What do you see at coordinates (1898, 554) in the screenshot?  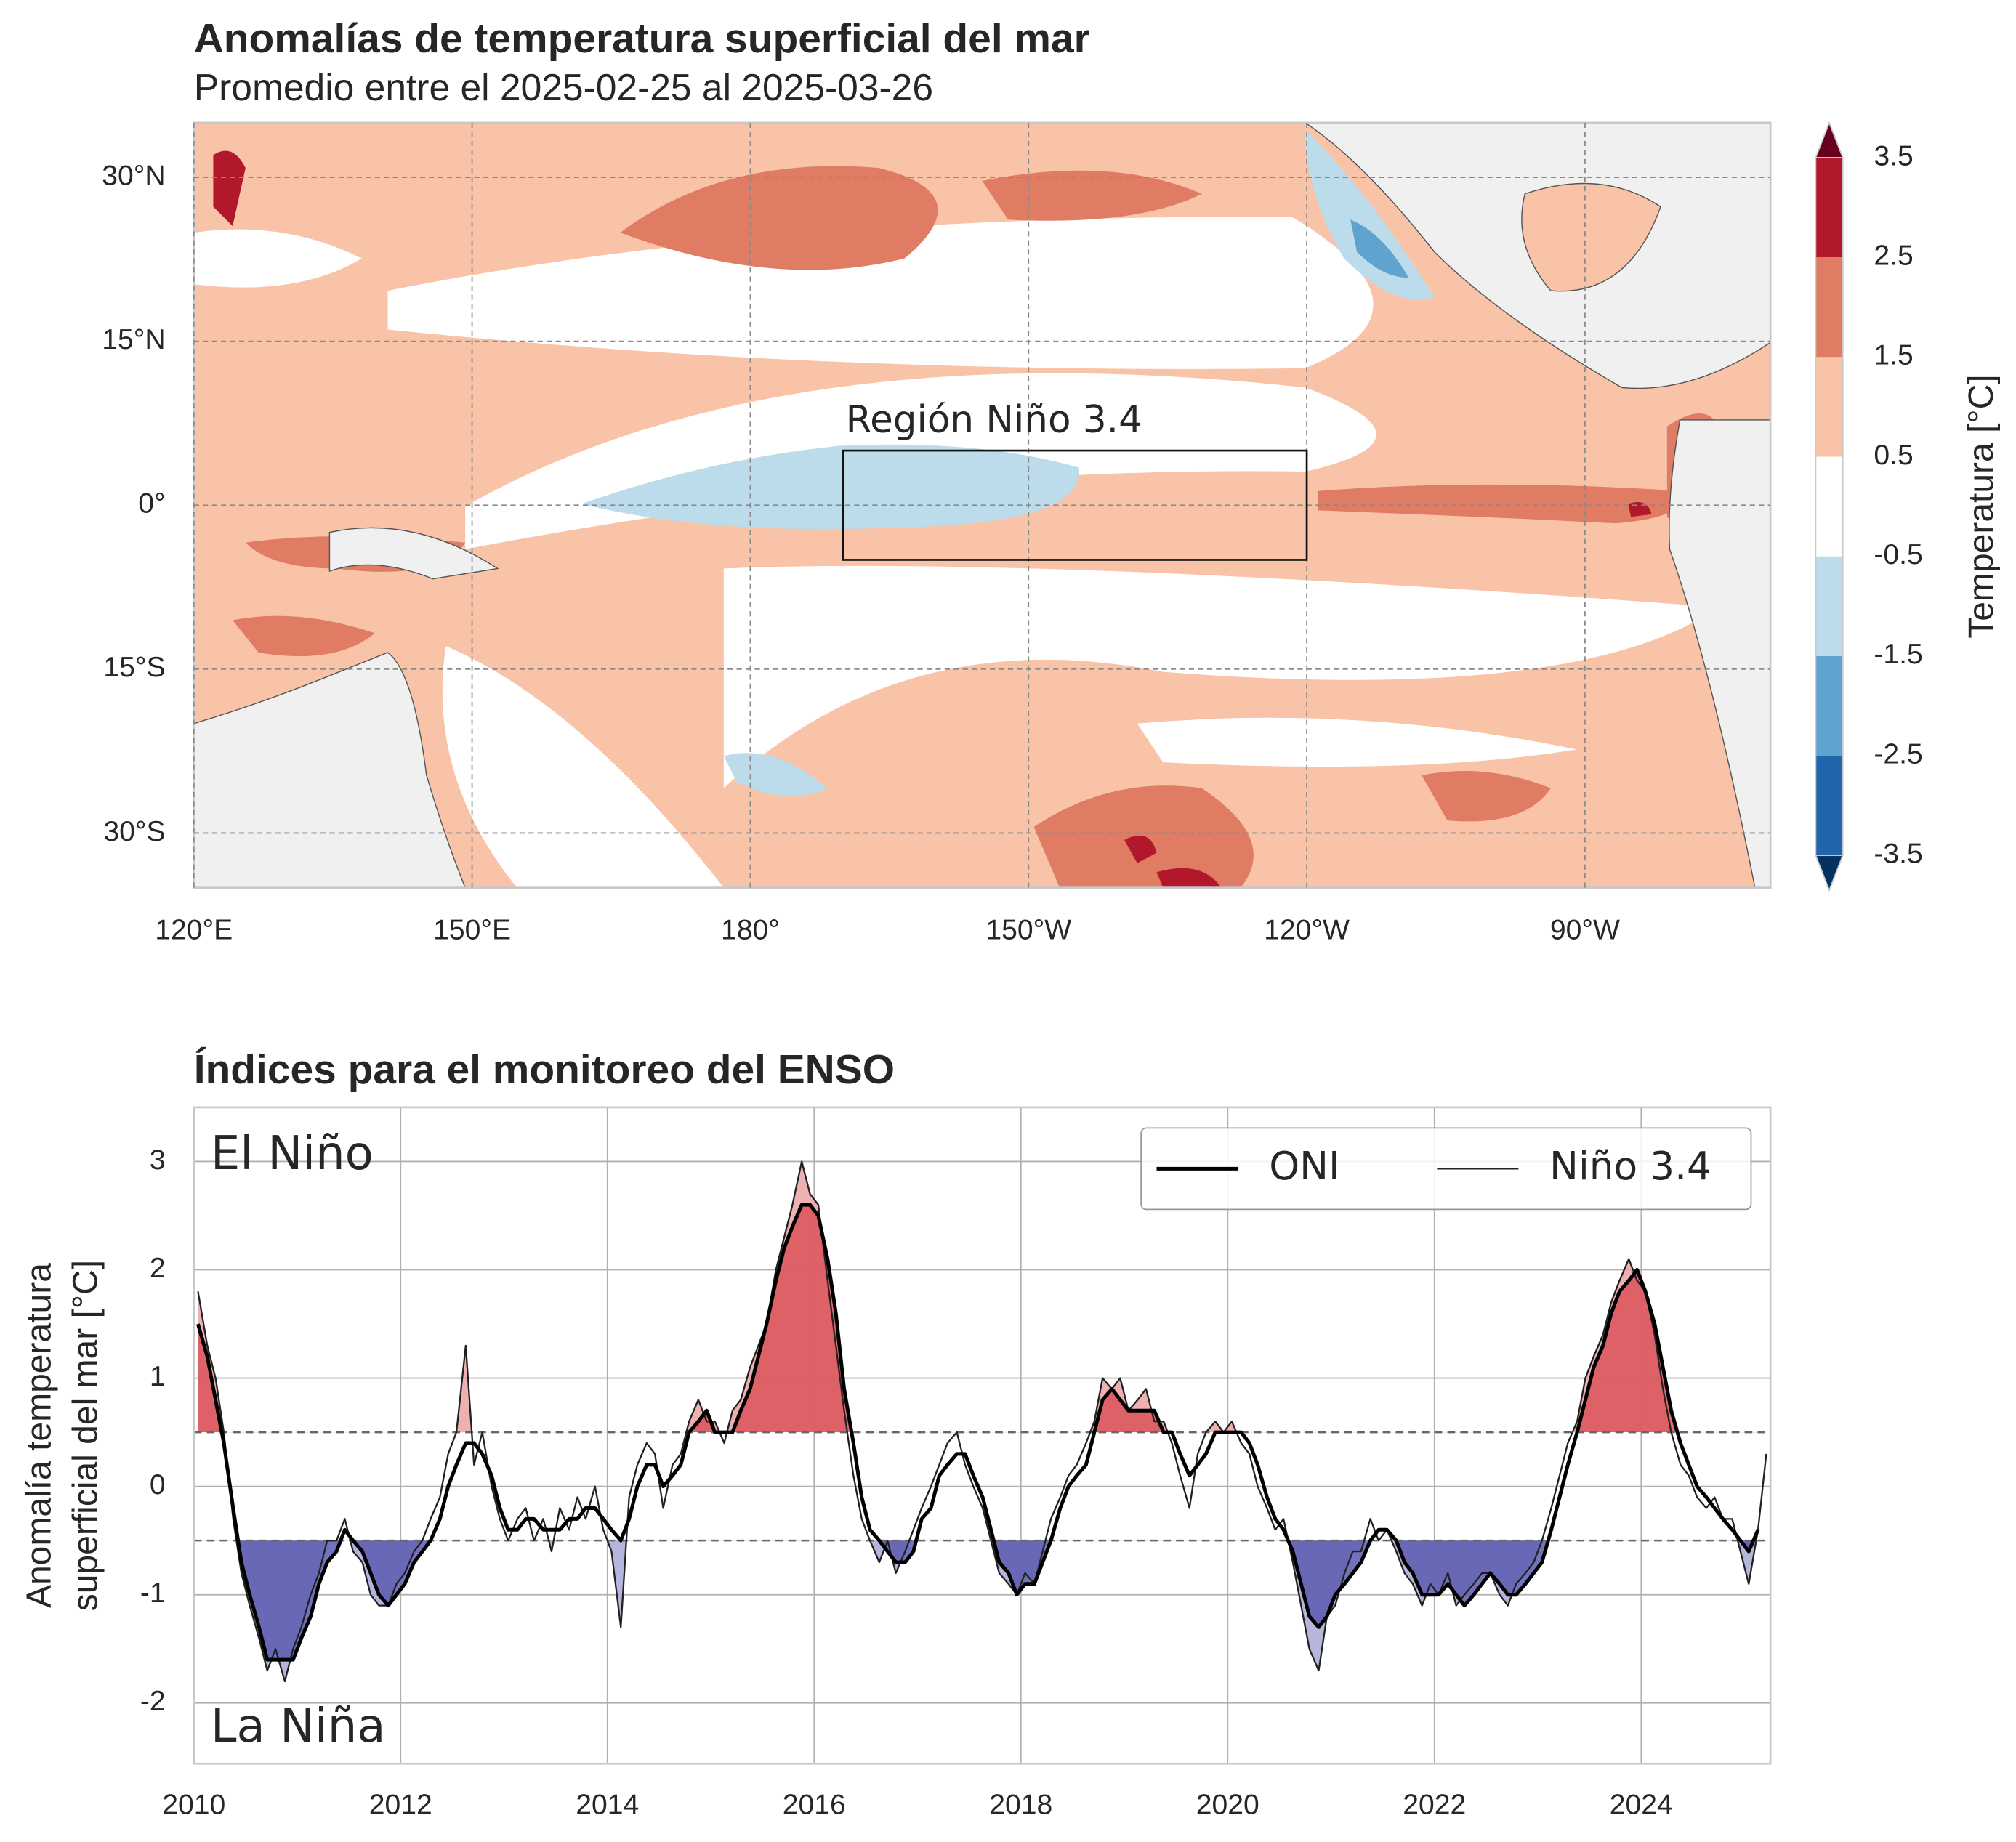 I see `colorbar-tick-label: -0.5` at bounding box center [1898, 554].